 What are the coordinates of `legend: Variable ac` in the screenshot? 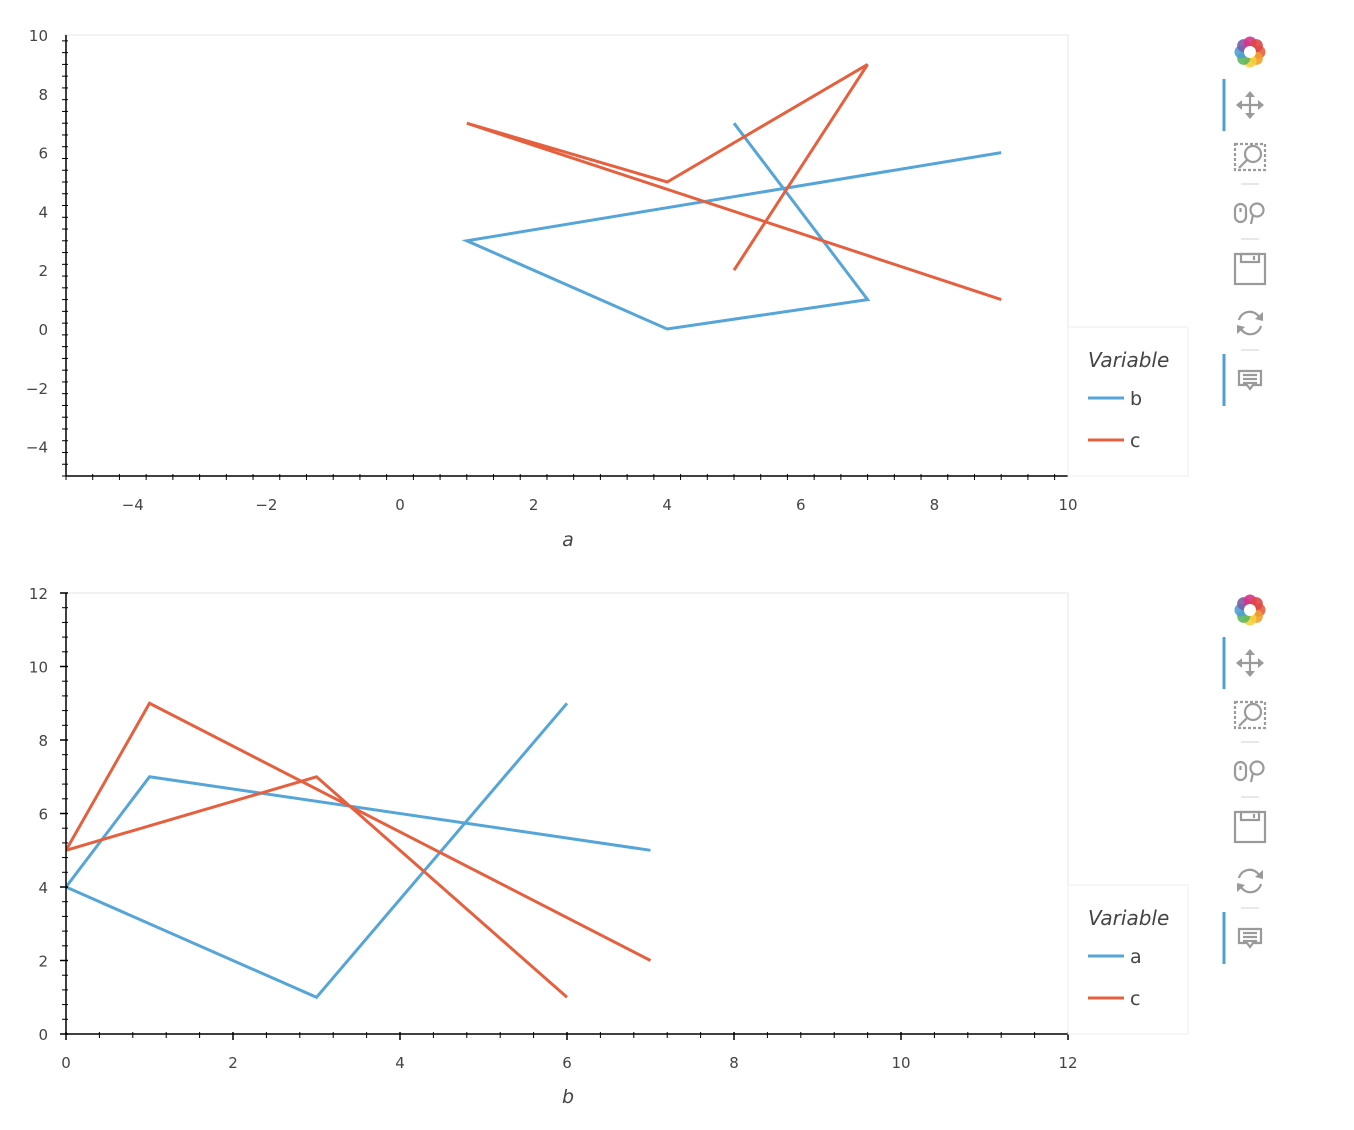 It's located at (1128, 959).